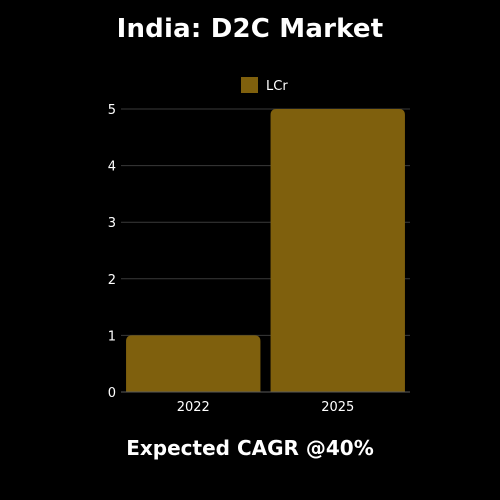 Image resolution: width=500 pixels, height=500 pixels. What do you see at coordinates (266, 407) in the screenshot?
I see `x-axis-ticks: 2022 2025` at bounding box center [266, 407].